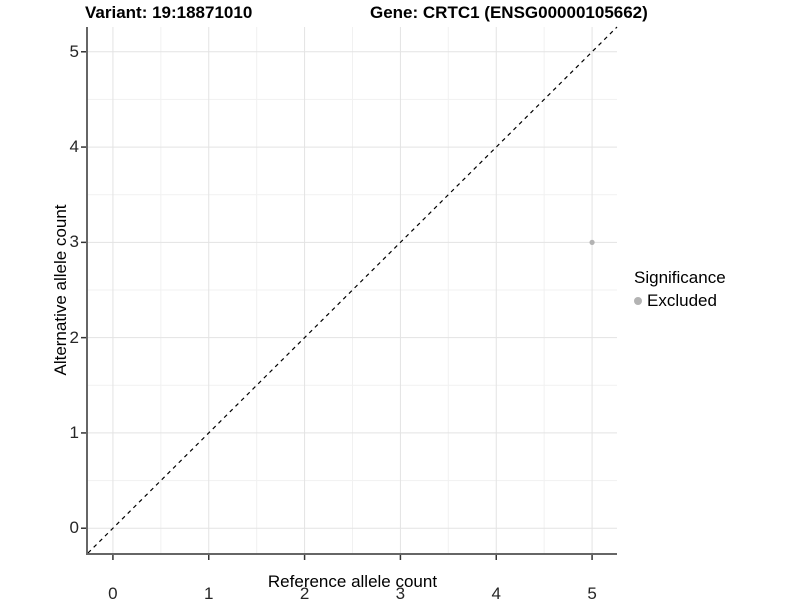  What do you see at coordinates (209, 593) in the screenshot?
I see `x-tick-label: 1` at bounding box center [209, 593].